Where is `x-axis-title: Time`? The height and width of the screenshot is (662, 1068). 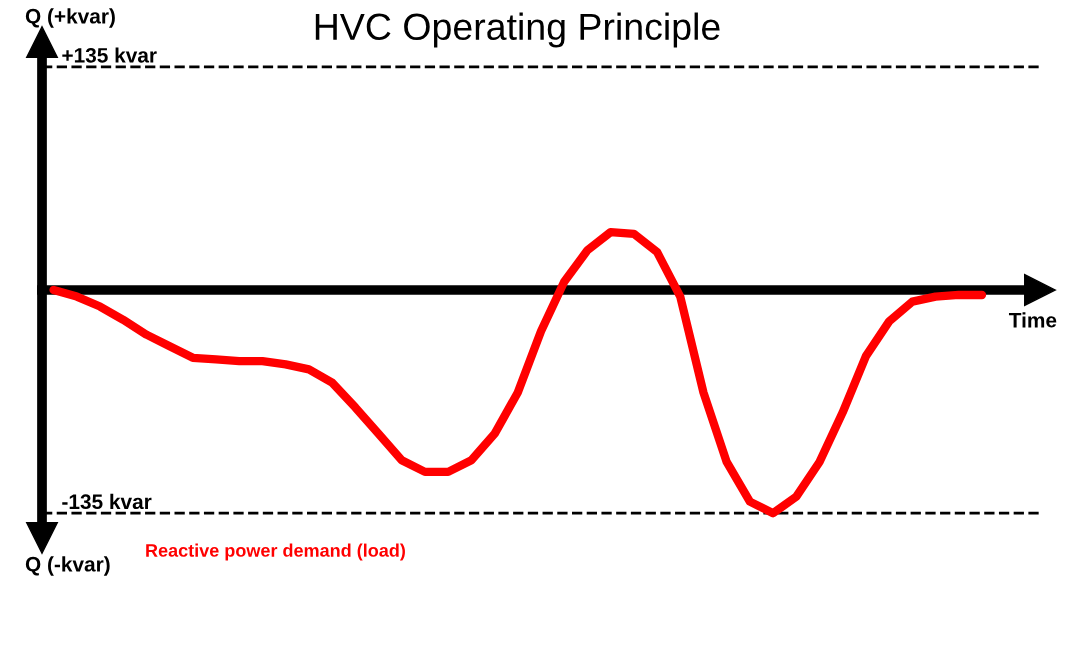 x-axis-title: Time is located at coordinates (1032, 320).